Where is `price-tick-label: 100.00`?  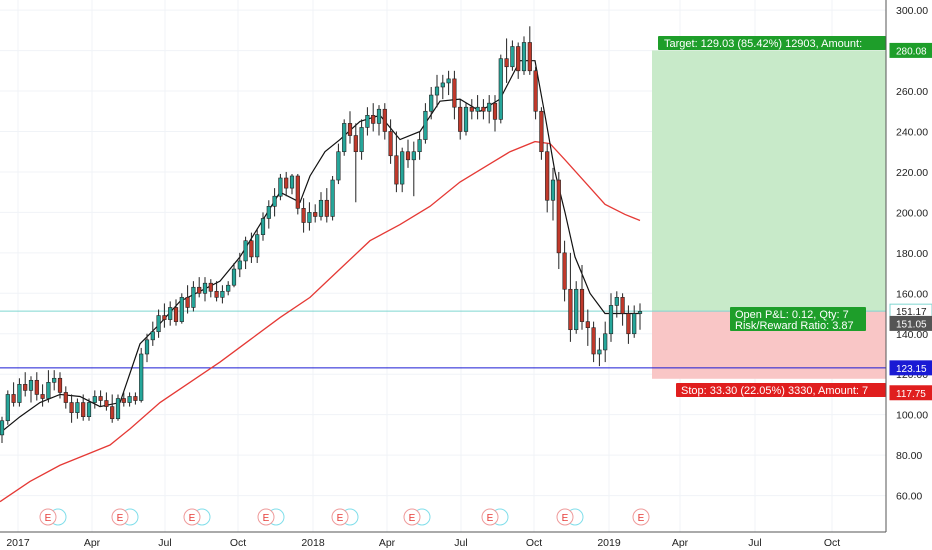
price-tick-label: 100.00 is located at coordinates (912, 416).